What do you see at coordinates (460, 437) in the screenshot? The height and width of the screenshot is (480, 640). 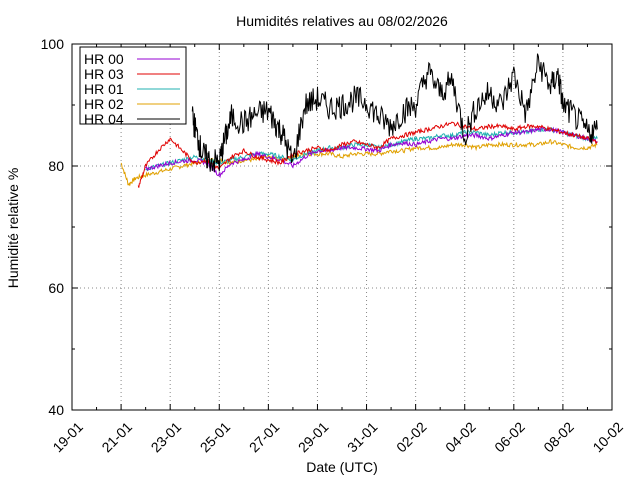 I see `x-tick-label: 04-02` at bounding box center [460, 437].